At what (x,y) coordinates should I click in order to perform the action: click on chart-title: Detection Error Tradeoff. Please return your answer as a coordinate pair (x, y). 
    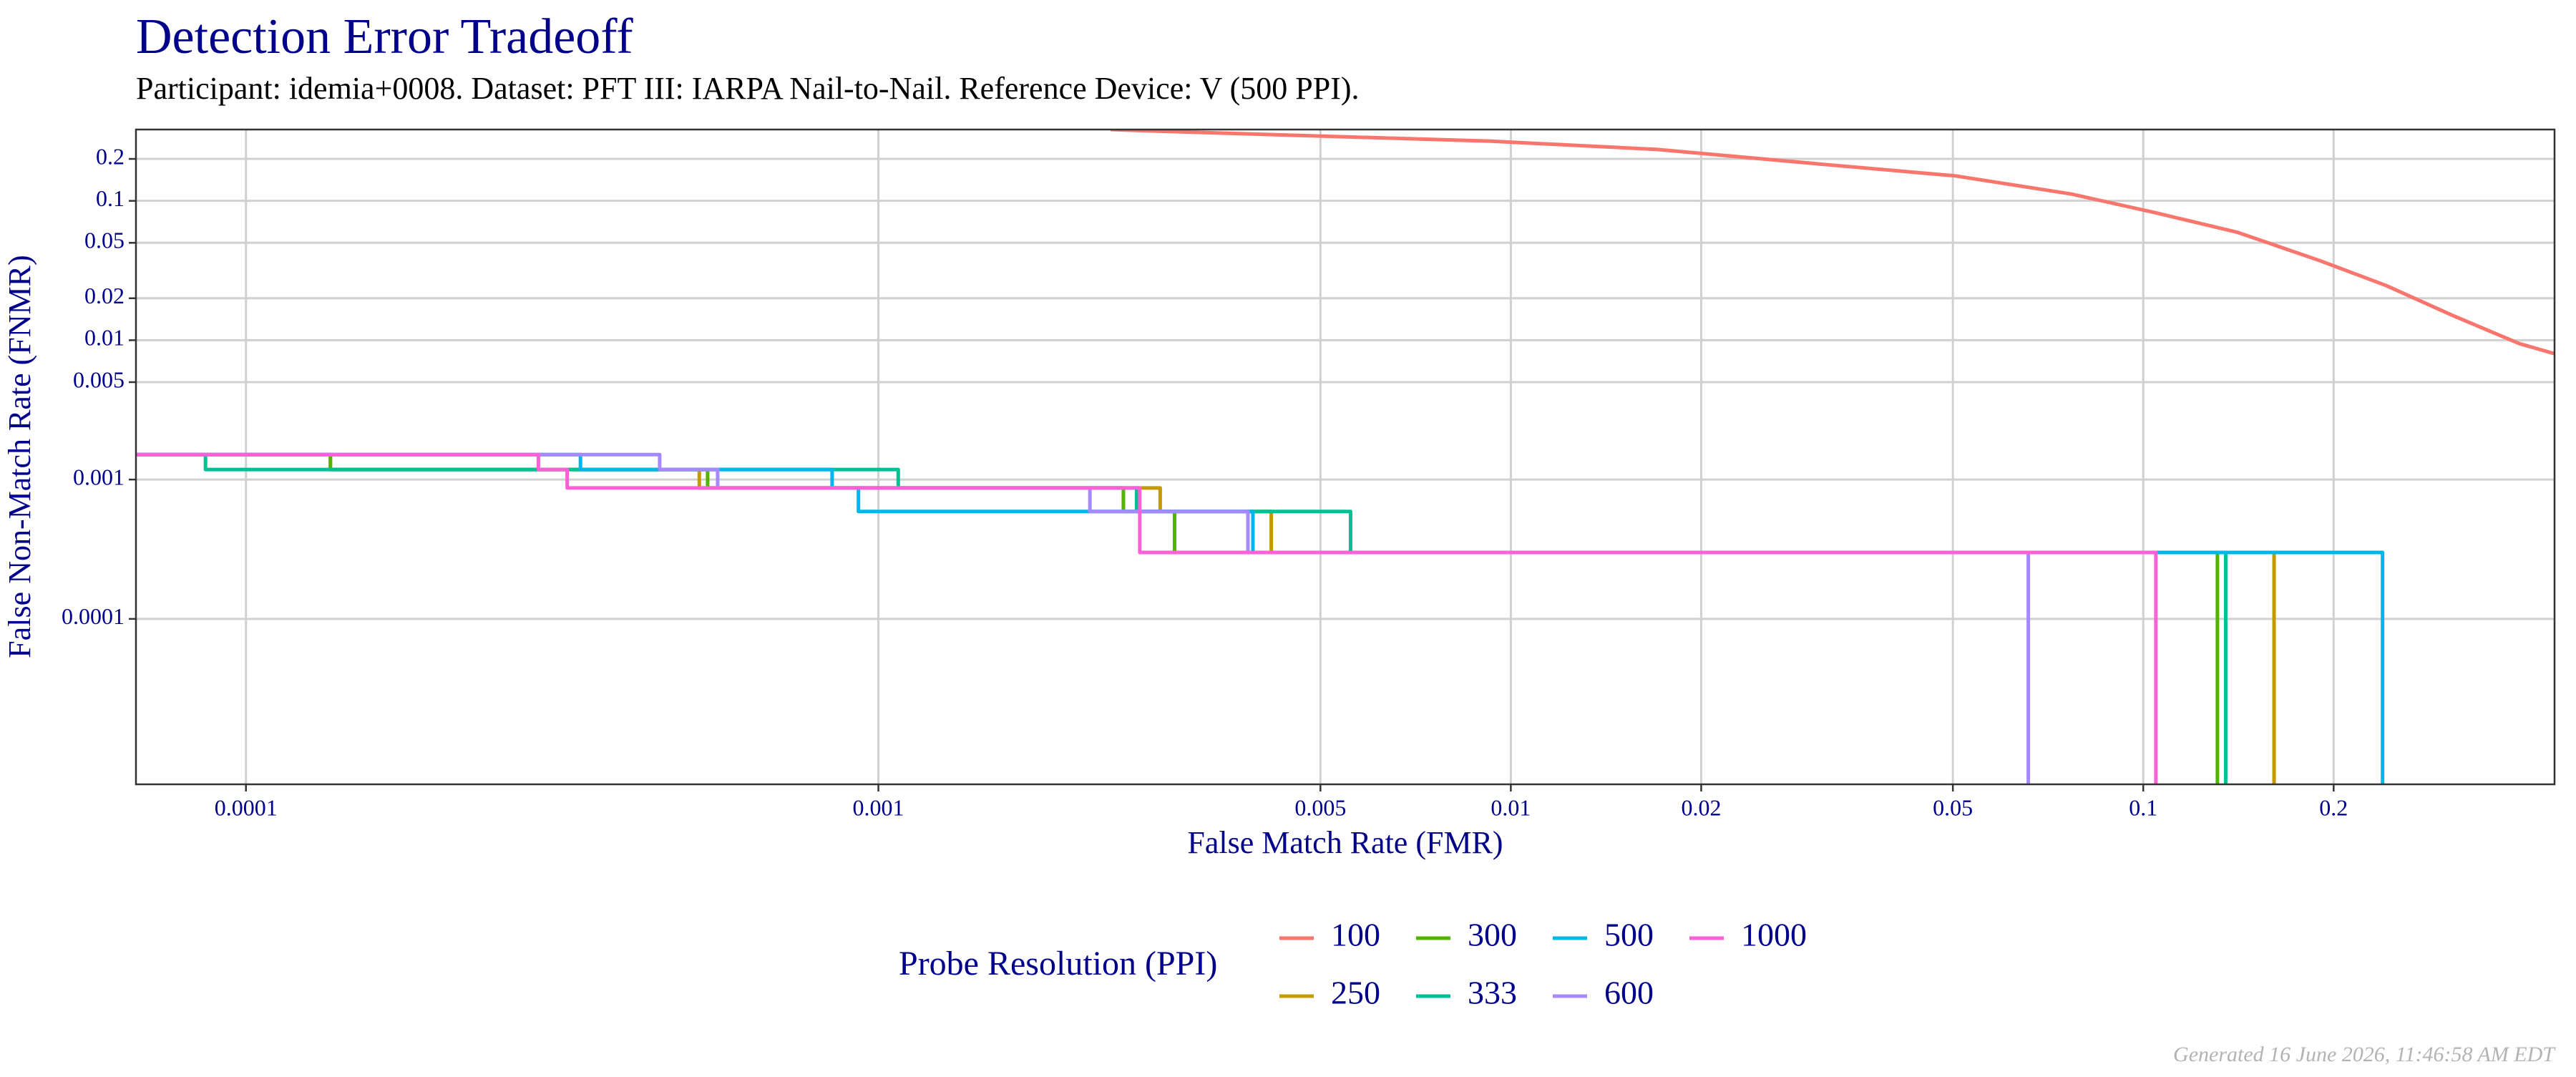
    Looking at the image, I should click on (384, 36).